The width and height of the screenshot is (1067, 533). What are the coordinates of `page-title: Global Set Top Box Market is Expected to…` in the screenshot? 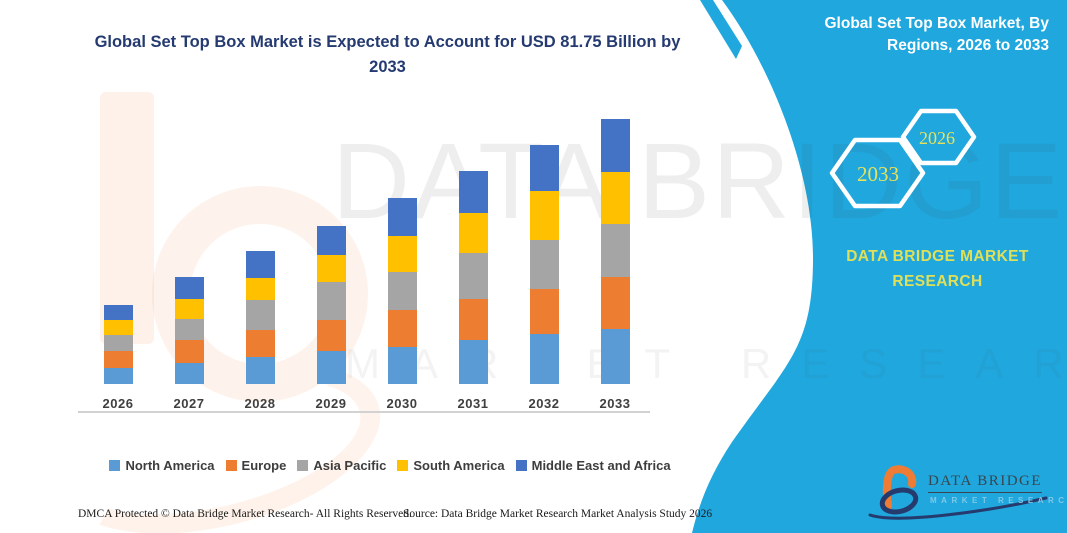 It's located at (387, 54).